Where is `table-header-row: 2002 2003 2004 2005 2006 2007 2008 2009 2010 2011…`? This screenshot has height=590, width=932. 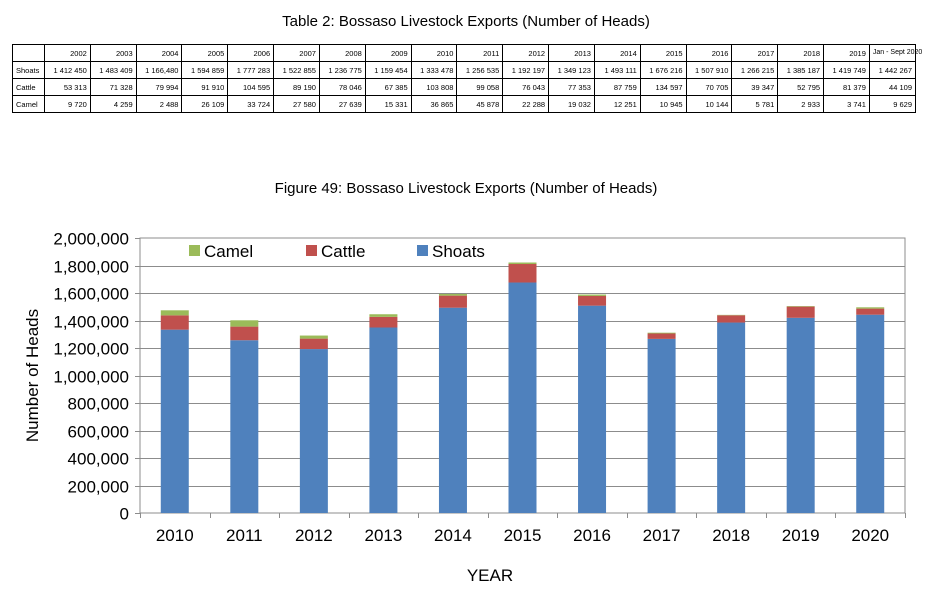 table-header-row: 2002 2003 2004 2005 2006 2007 2008 2009 2010 2011… is located at coordinates (467, 53).